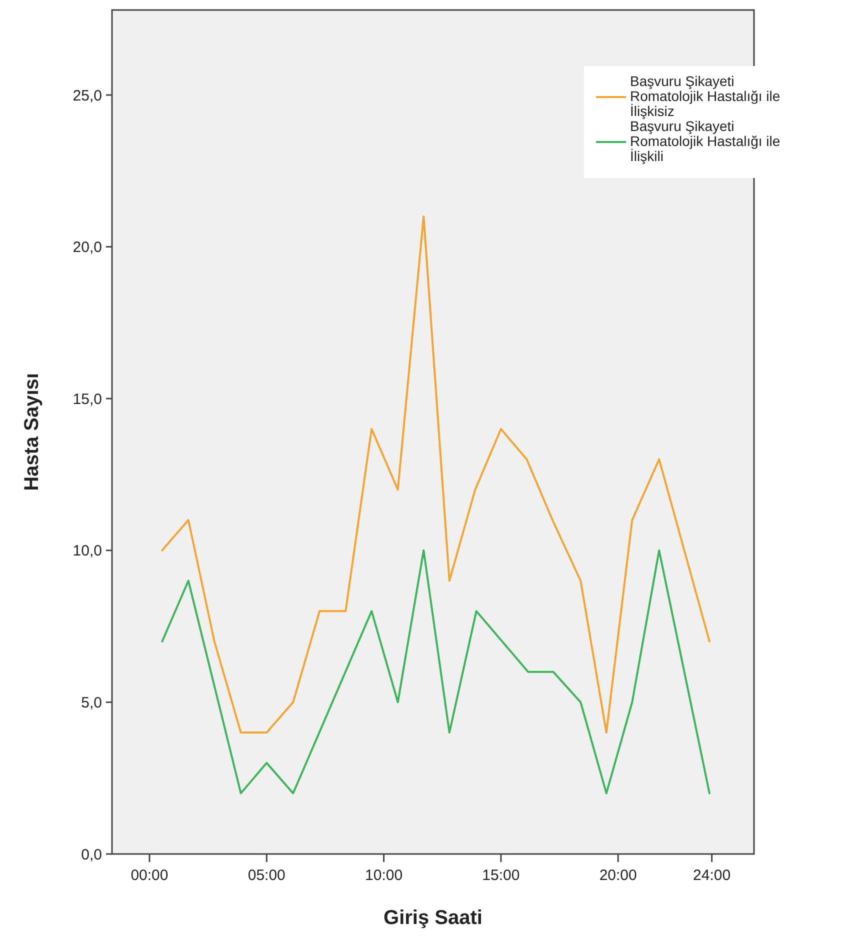  I want to click on x-tick-label: 10:00, so click(384, 875).